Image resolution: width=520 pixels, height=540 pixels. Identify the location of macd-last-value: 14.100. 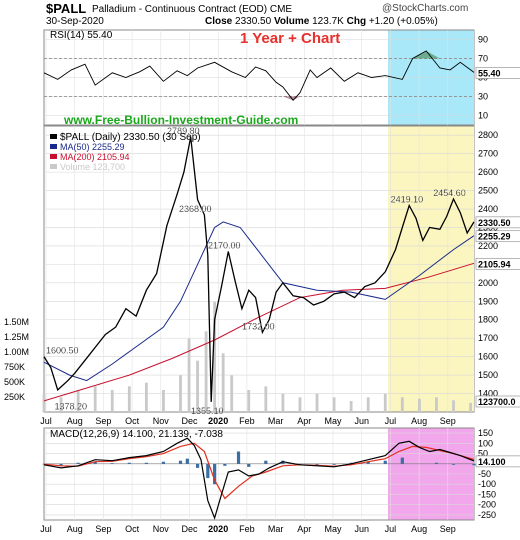
(492, 462).